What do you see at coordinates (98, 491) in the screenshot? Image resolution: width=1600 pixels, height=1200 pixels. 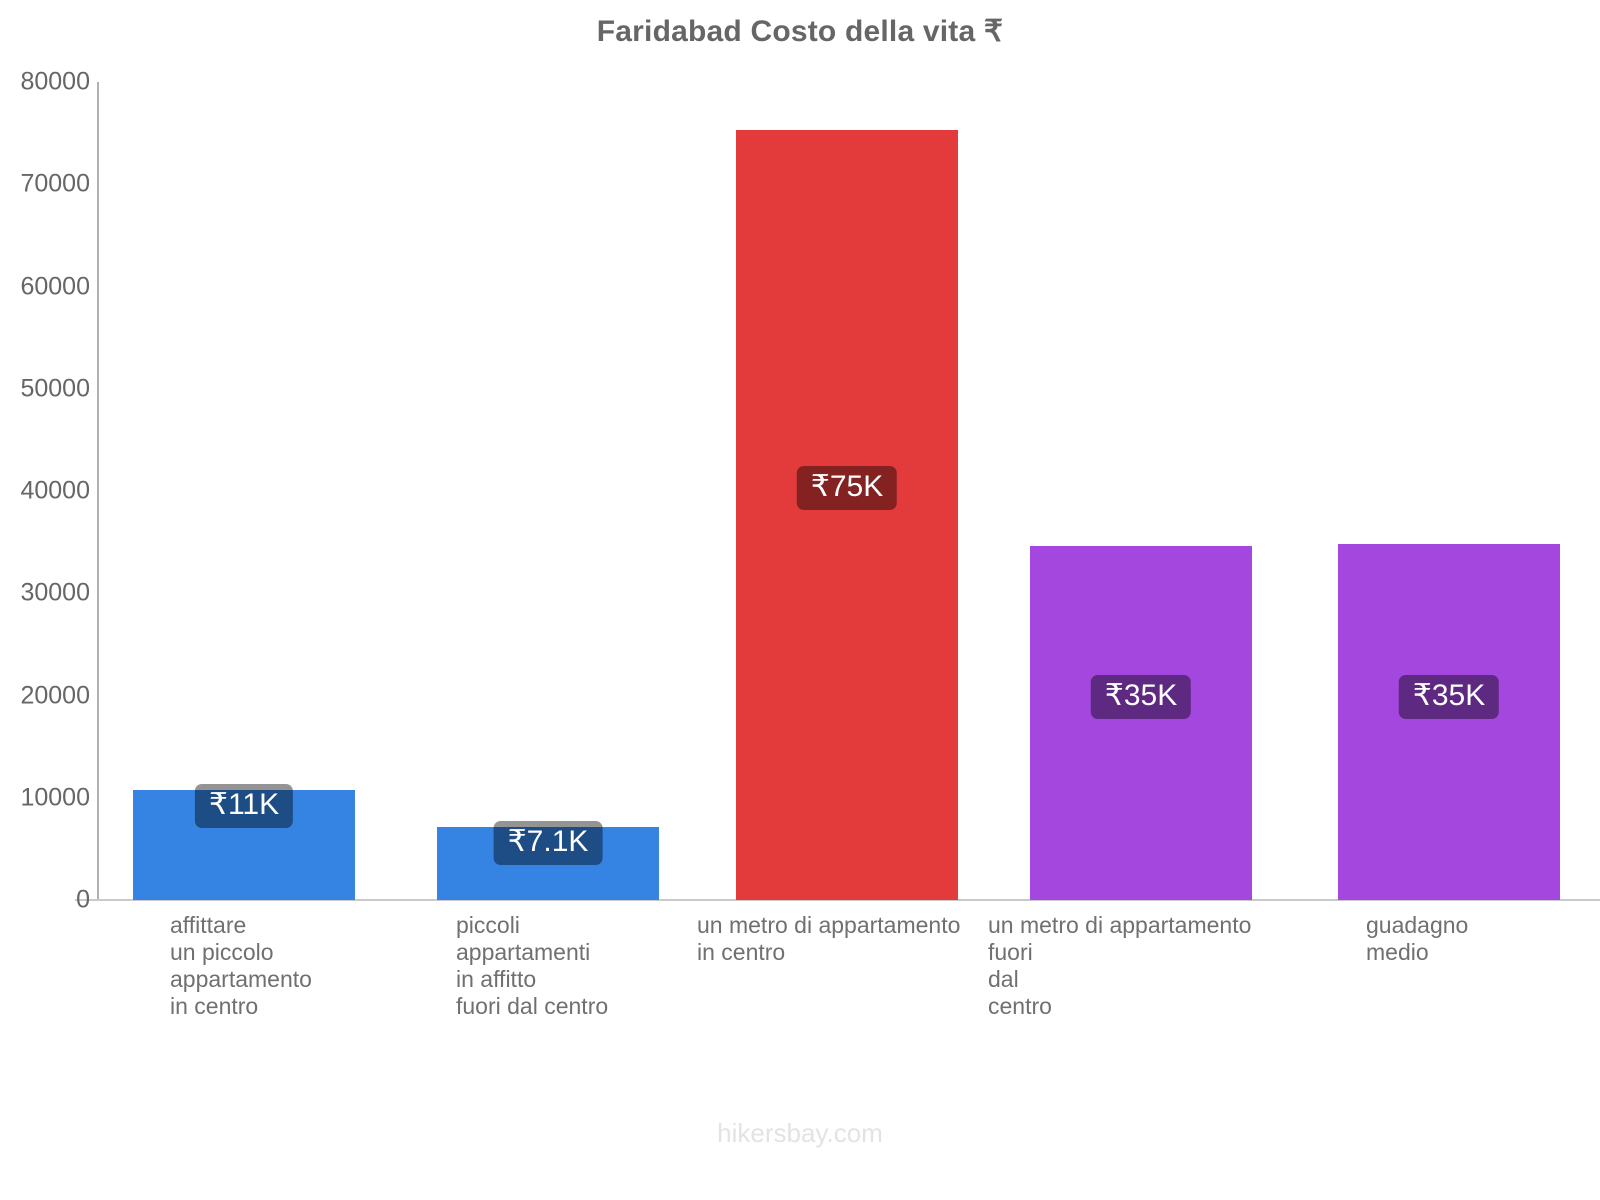 I see `y-axis-line` at bounding box center [98, 491].